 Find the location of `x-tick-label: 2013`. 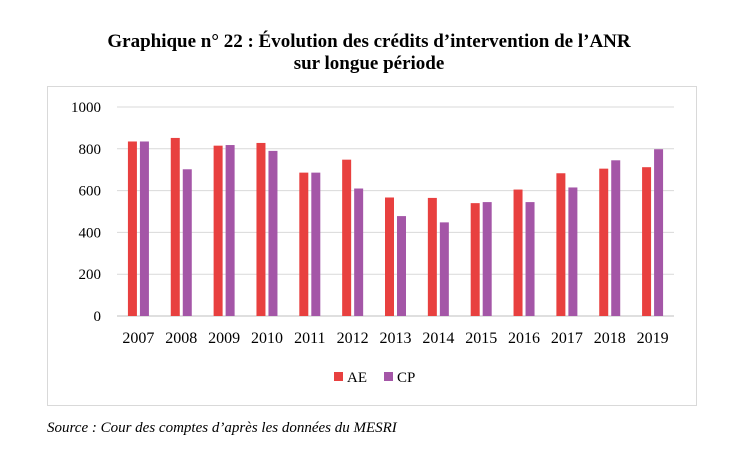

x-tick-label: 2013 is located at coordinates (396, 338).